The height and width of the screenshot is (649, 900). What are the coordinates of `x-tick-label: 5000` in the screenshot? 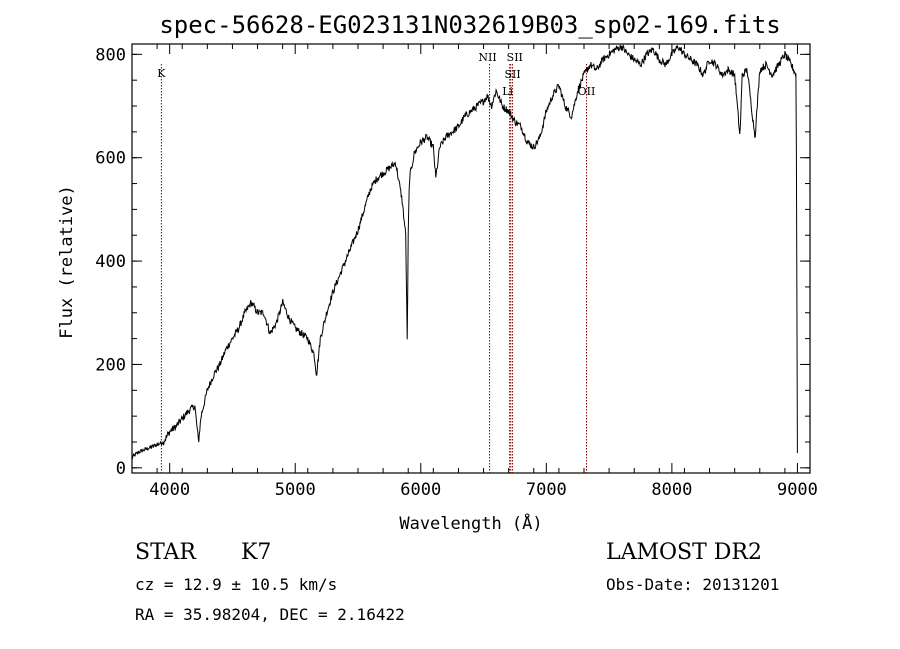 It's located at (295, 490).